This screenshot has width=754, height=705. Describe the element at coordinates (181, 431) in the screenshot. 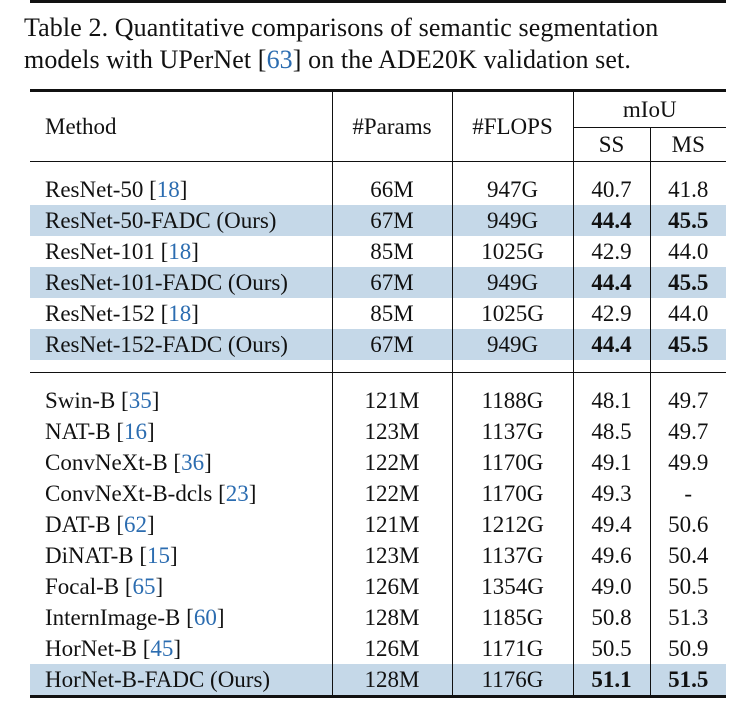

I see `cell-method: NAT-B [16]` at that location.